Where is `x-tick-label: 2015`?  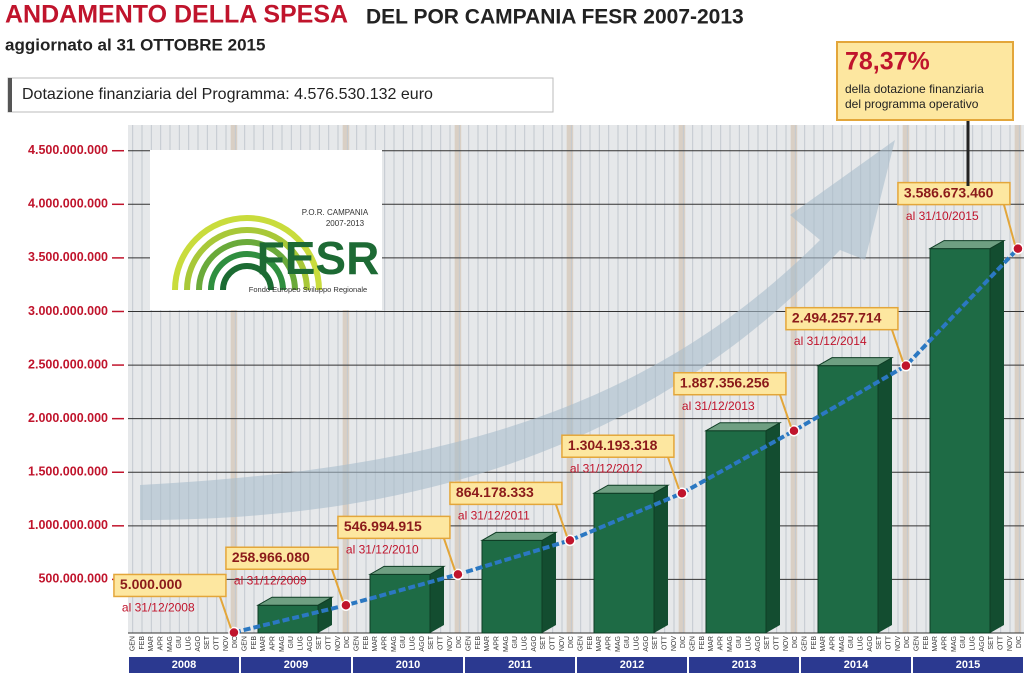 x-tick-label: 2015 is located at coordinates (968, 665).